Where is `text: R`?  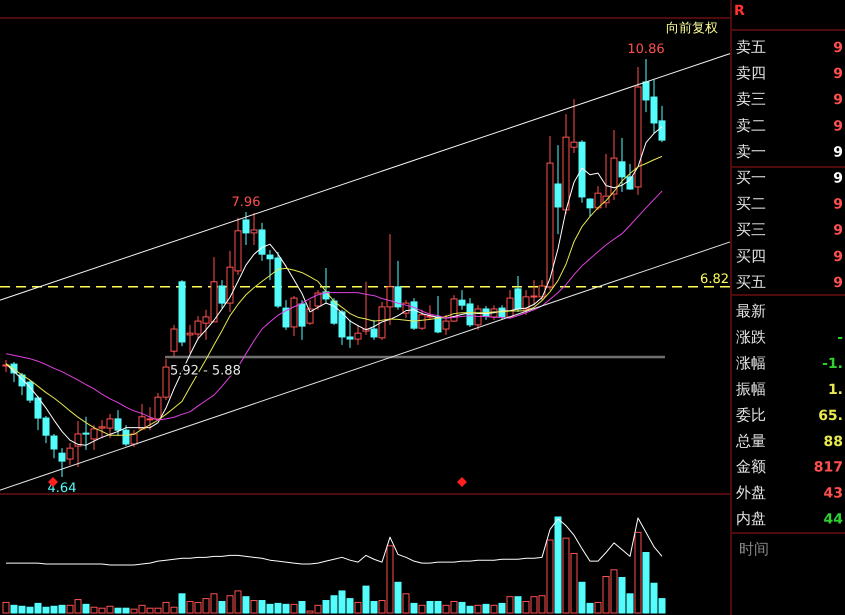
text: R is located at coordinates (739, 11).